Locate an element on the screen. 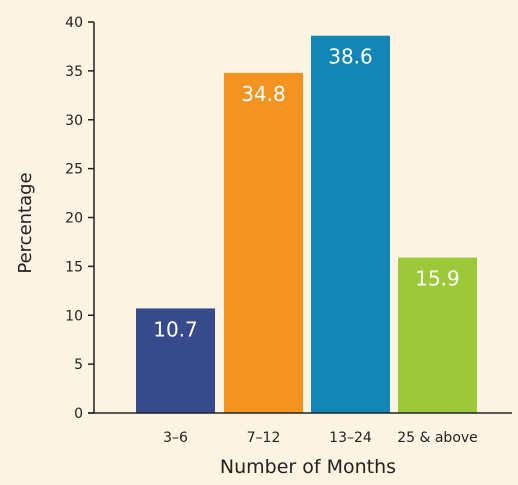 Image resolution: width=518 pixels, height=485 pixels. bar-value-label-2: 34.8 is located at coordinates (263, 94).